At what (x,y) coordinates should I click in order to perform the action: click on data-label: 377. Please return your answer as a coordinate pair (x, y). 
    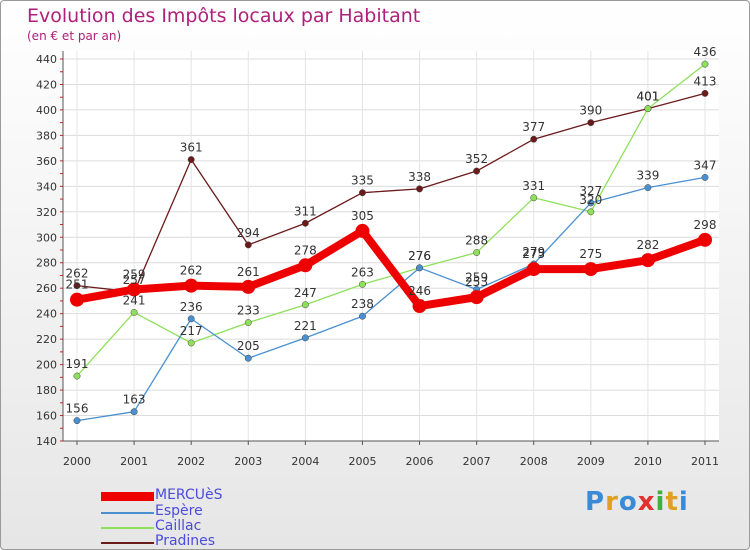
    Looking at the image, I should click on (533, 127).